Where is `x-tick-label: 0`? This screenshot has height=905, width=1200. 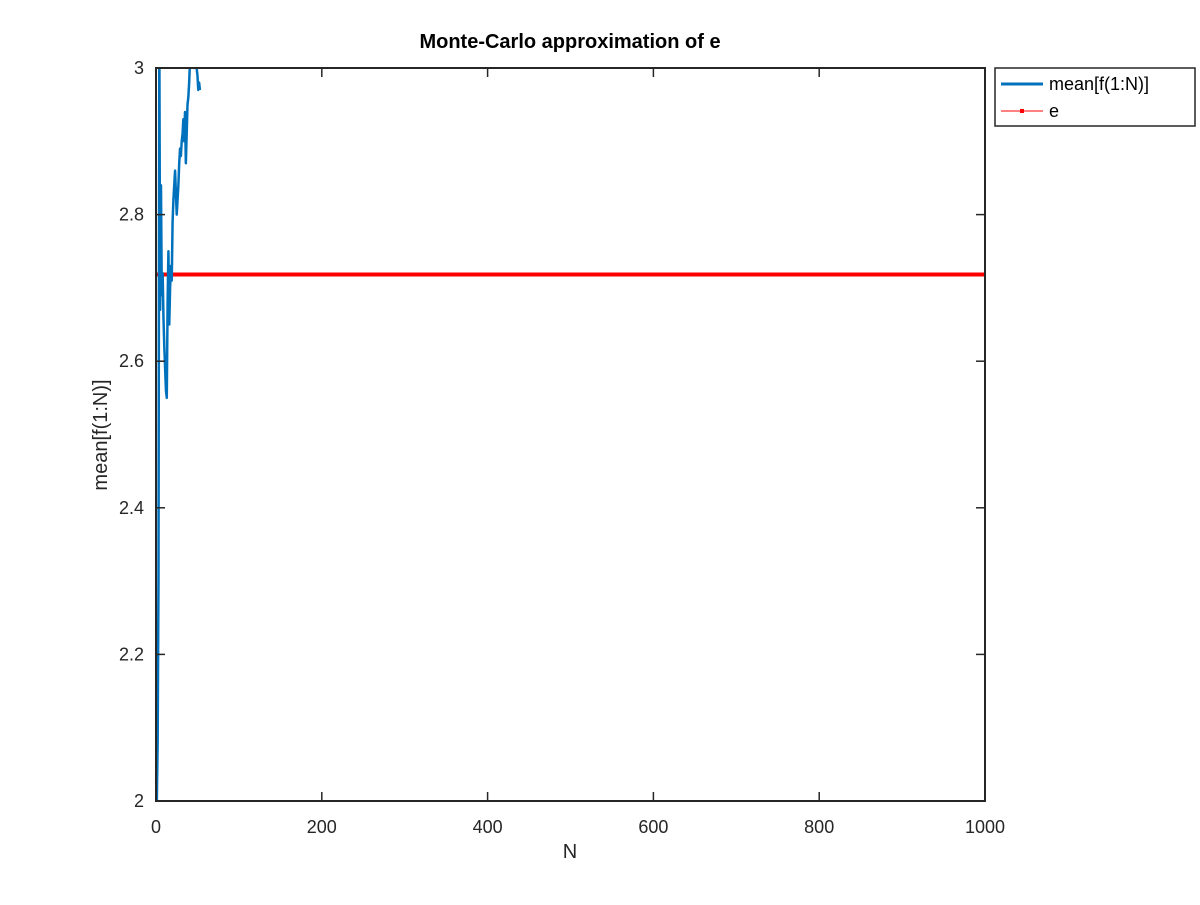
x-tick-label: 0 is located at coordinates (156, 827).